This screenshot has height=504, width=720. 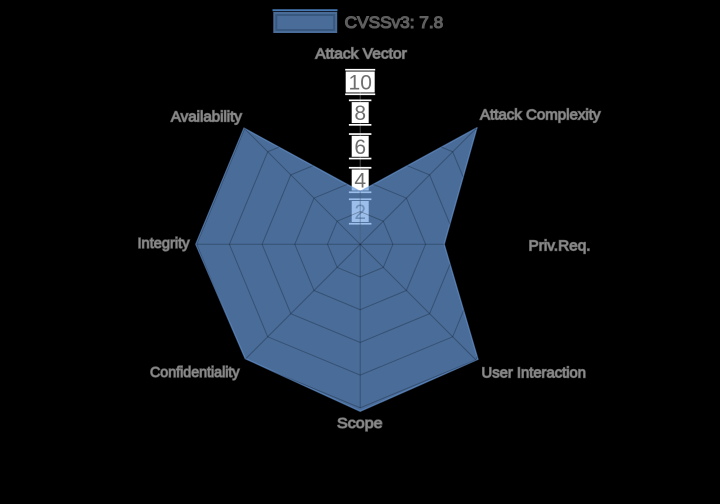 I want to click on svg-text: Availability, so click(x=206, y=117).